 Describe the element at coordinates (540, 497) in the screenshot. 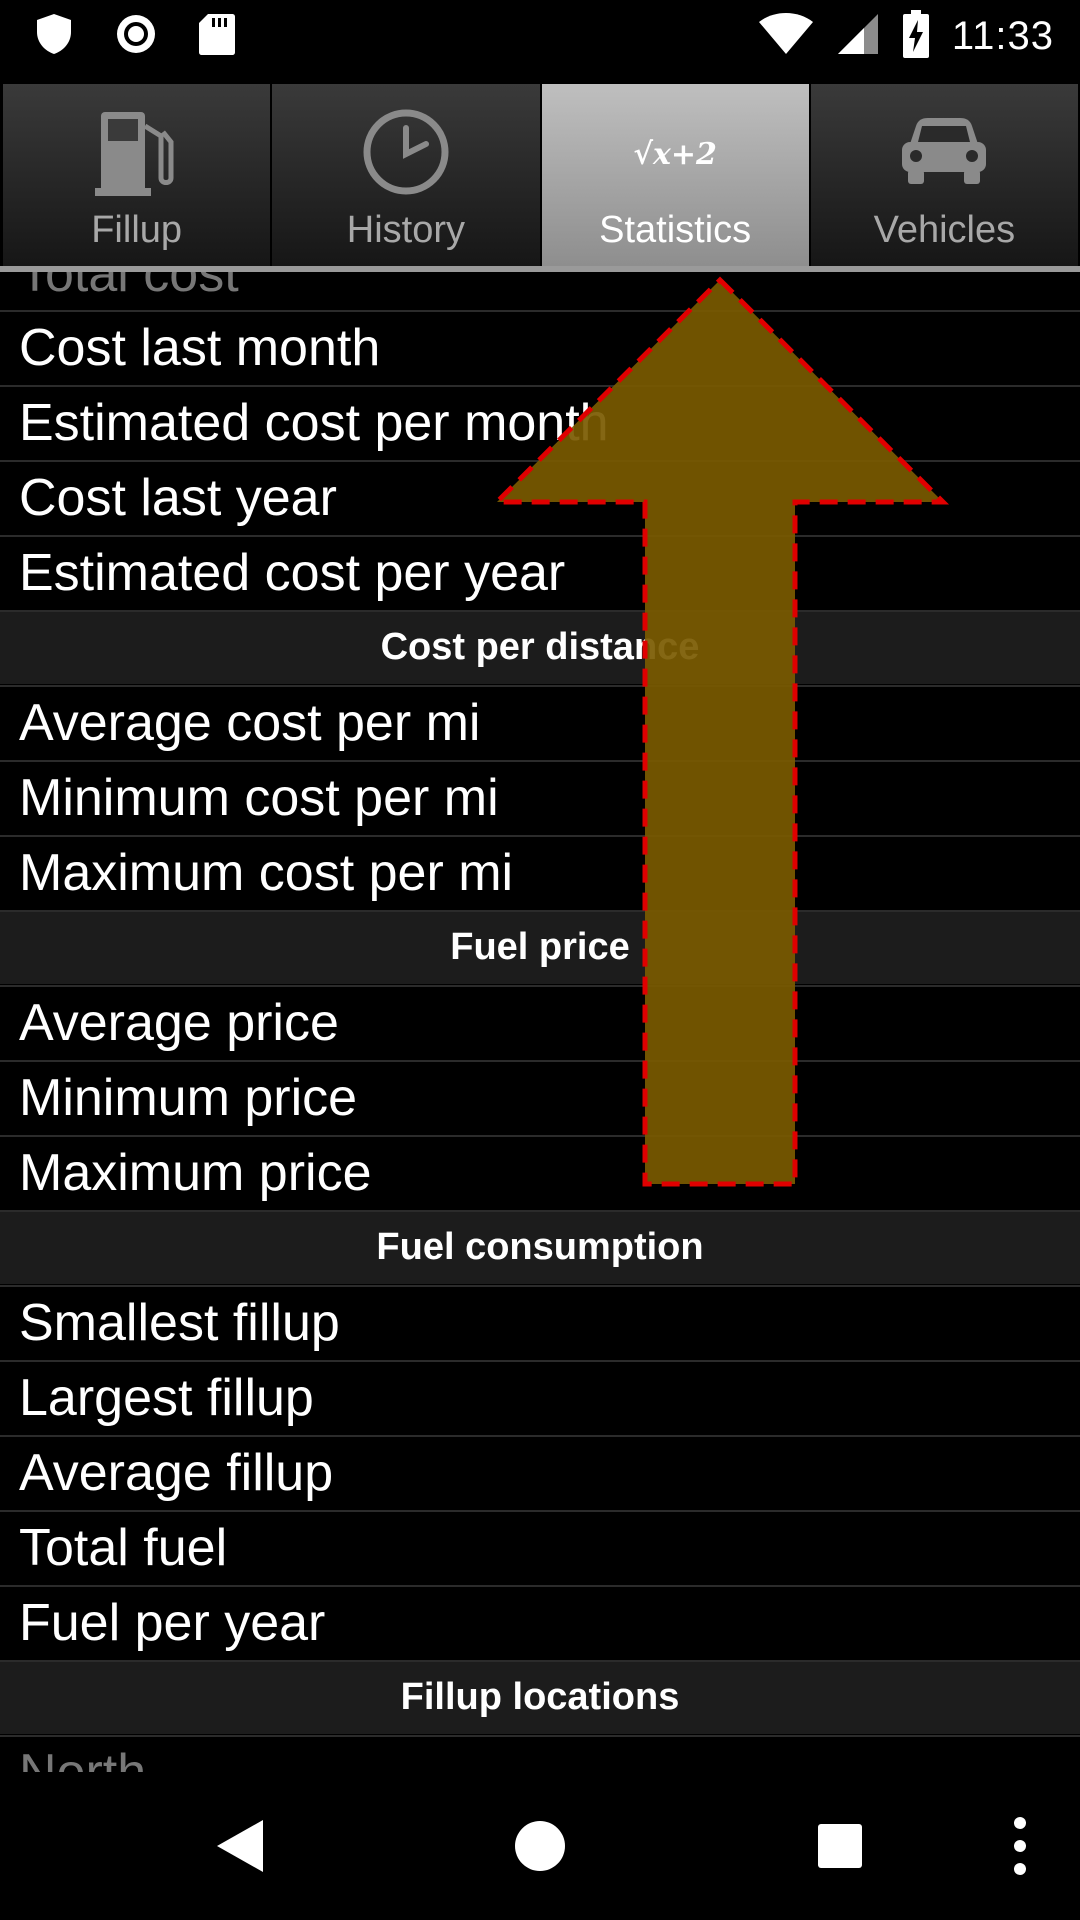

I see `list-item: Cost last year` at that location.